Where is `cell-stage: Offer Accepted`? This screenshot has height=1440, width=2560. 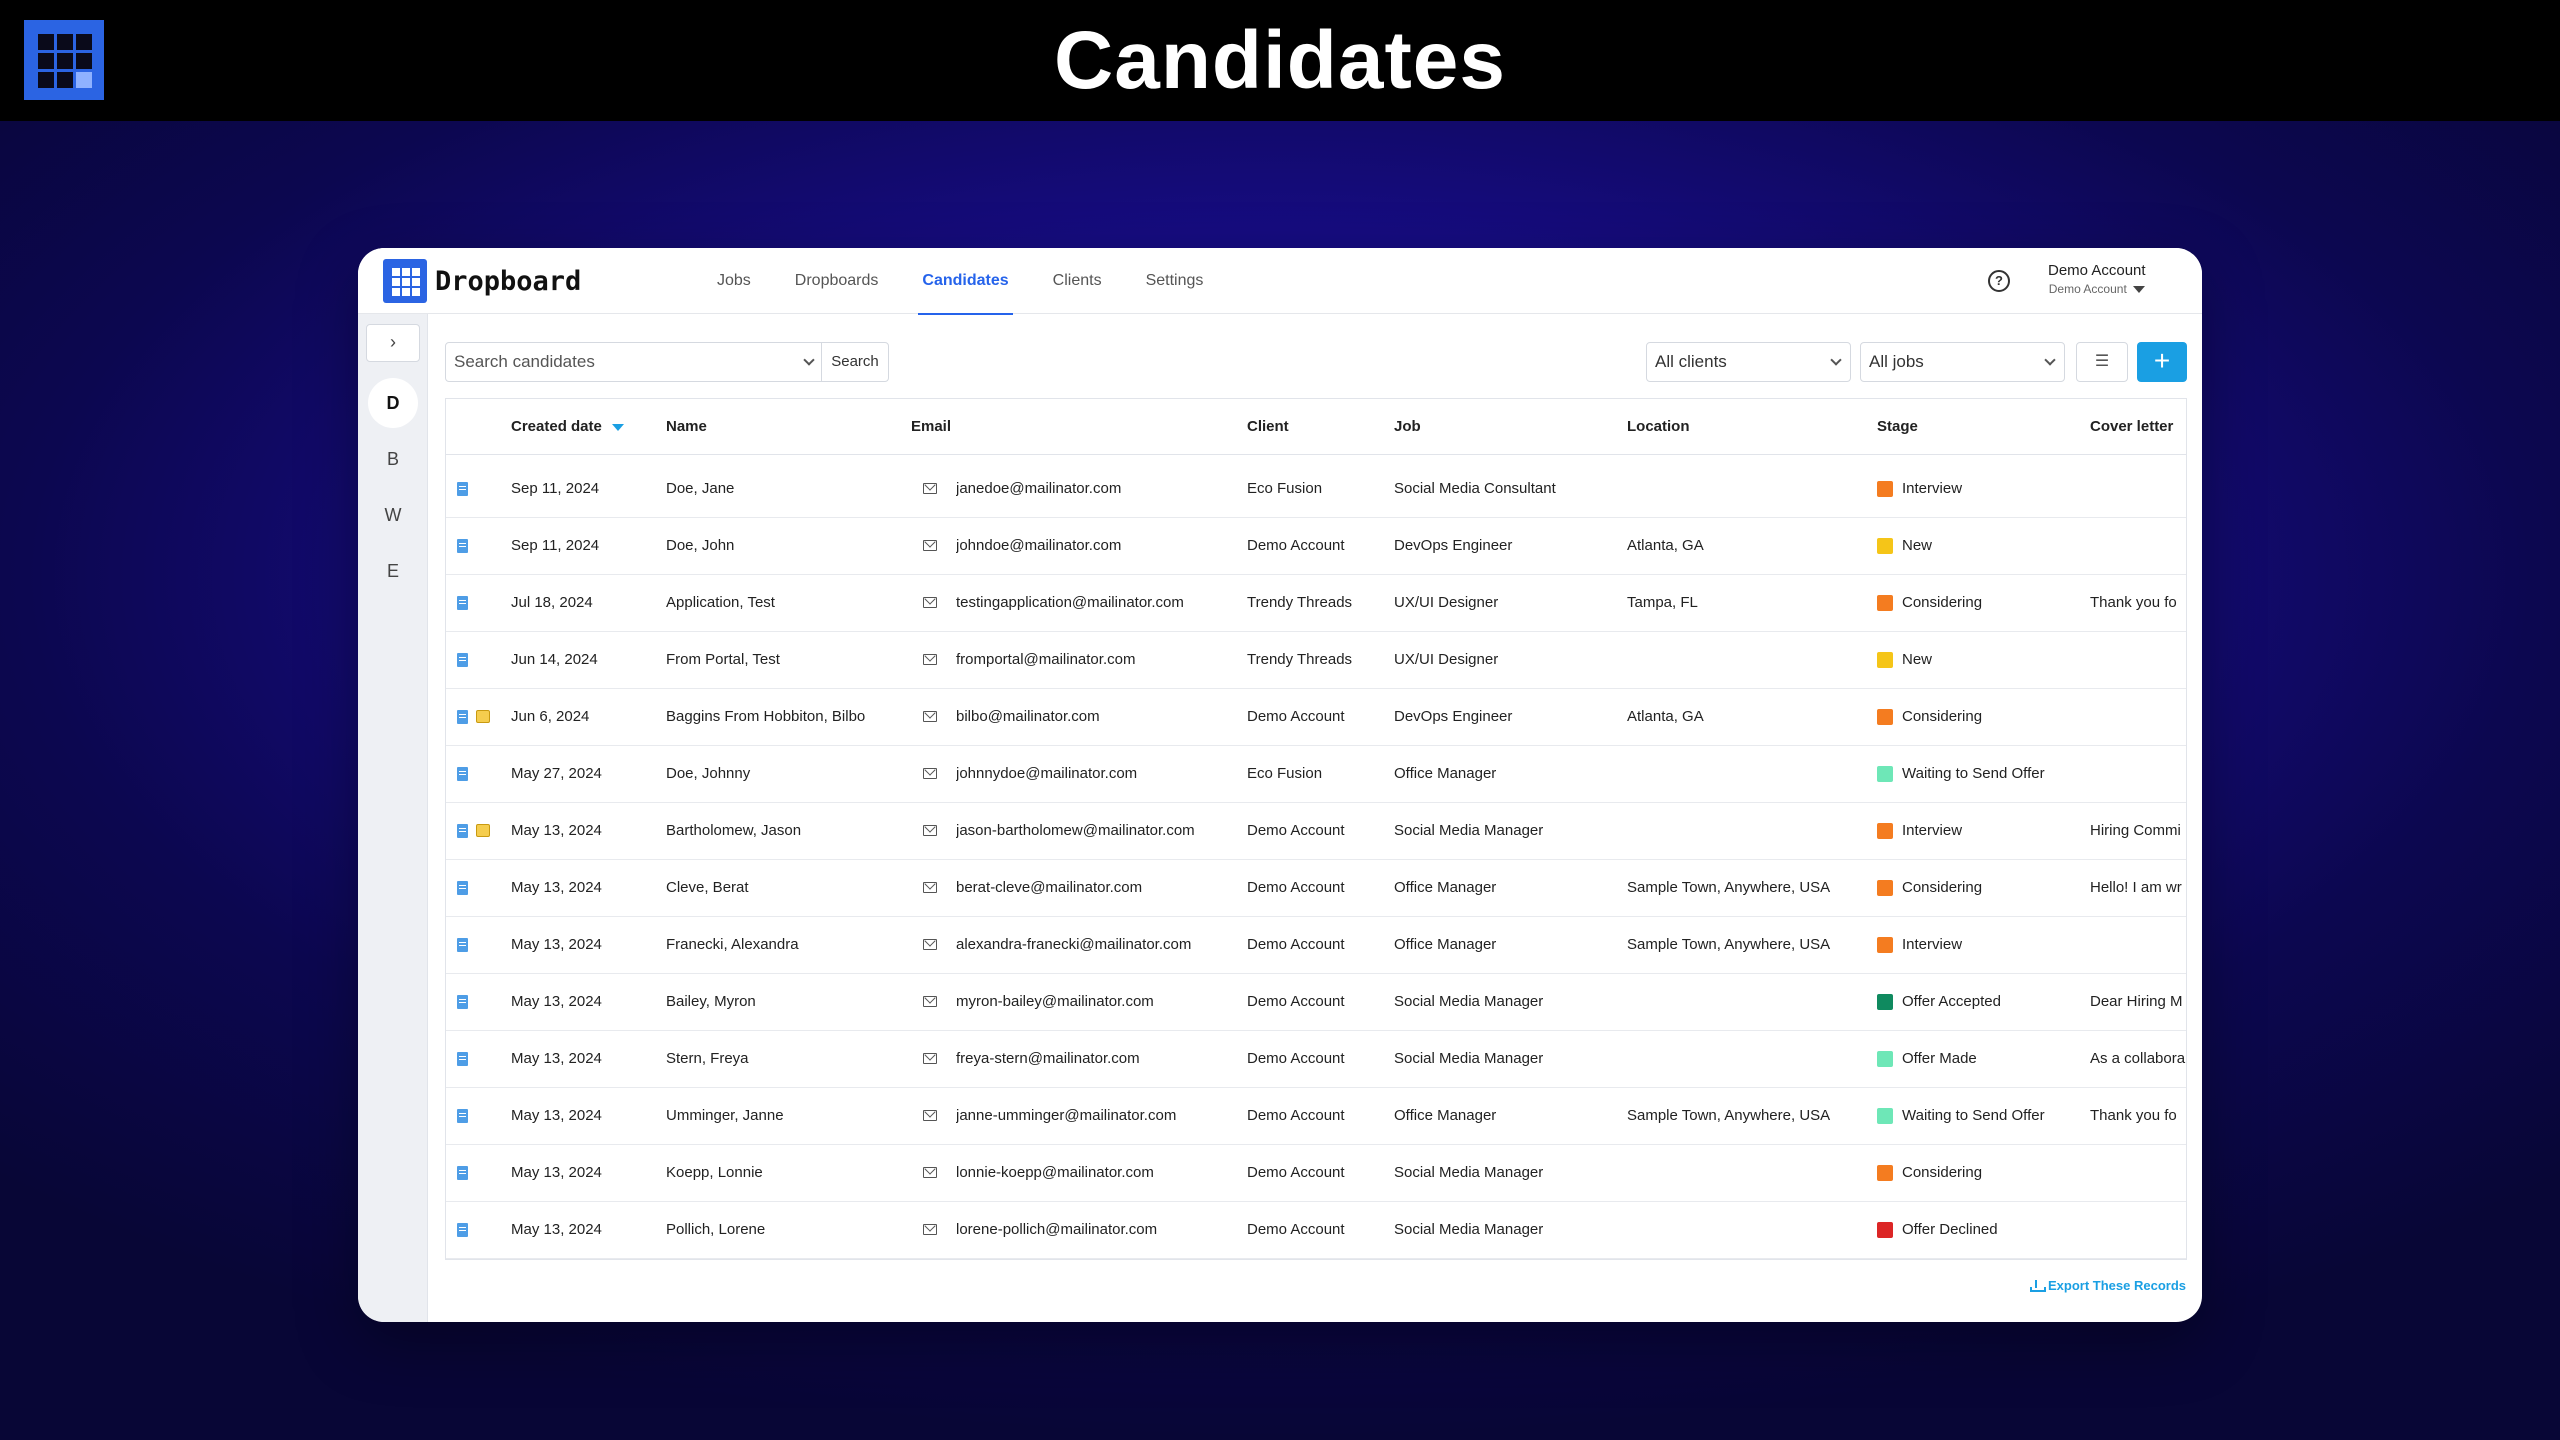
cell-stage: Offer Accepted is located at coordinates (1979, 1002).